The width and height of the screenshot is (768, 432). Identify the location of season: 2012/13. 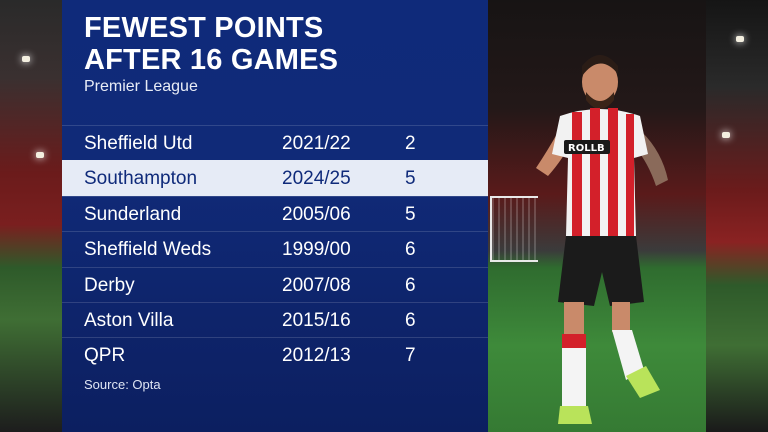
(316, 356).